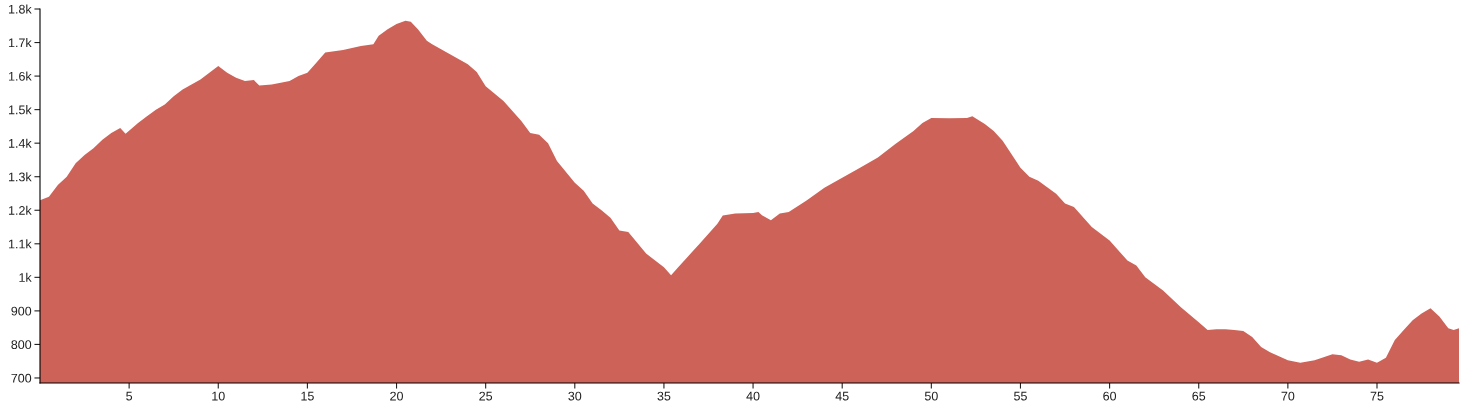 This screenshot has height=404, width=1460. What do you see at coordinates (21, 378) in the screenshot?
I see `y-tick-label: 700` at bounding box center [21, 378].